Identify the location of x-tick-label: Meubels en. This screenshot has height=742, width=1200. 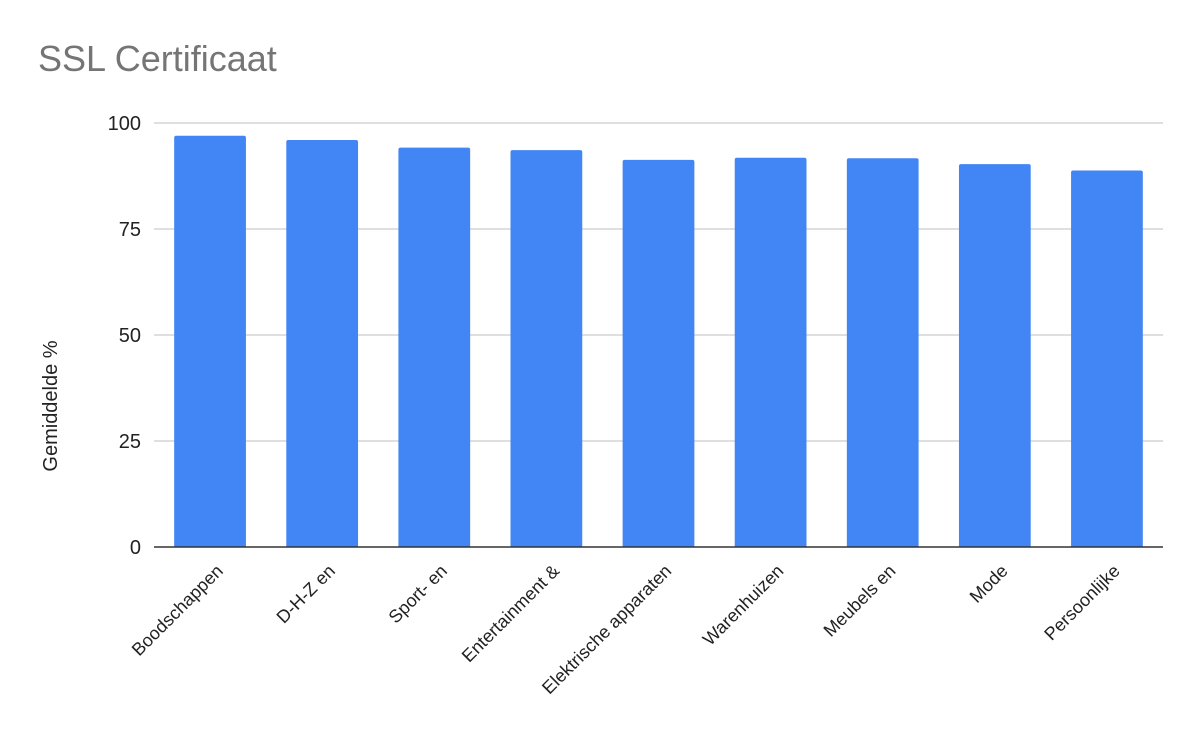
(860, 601).